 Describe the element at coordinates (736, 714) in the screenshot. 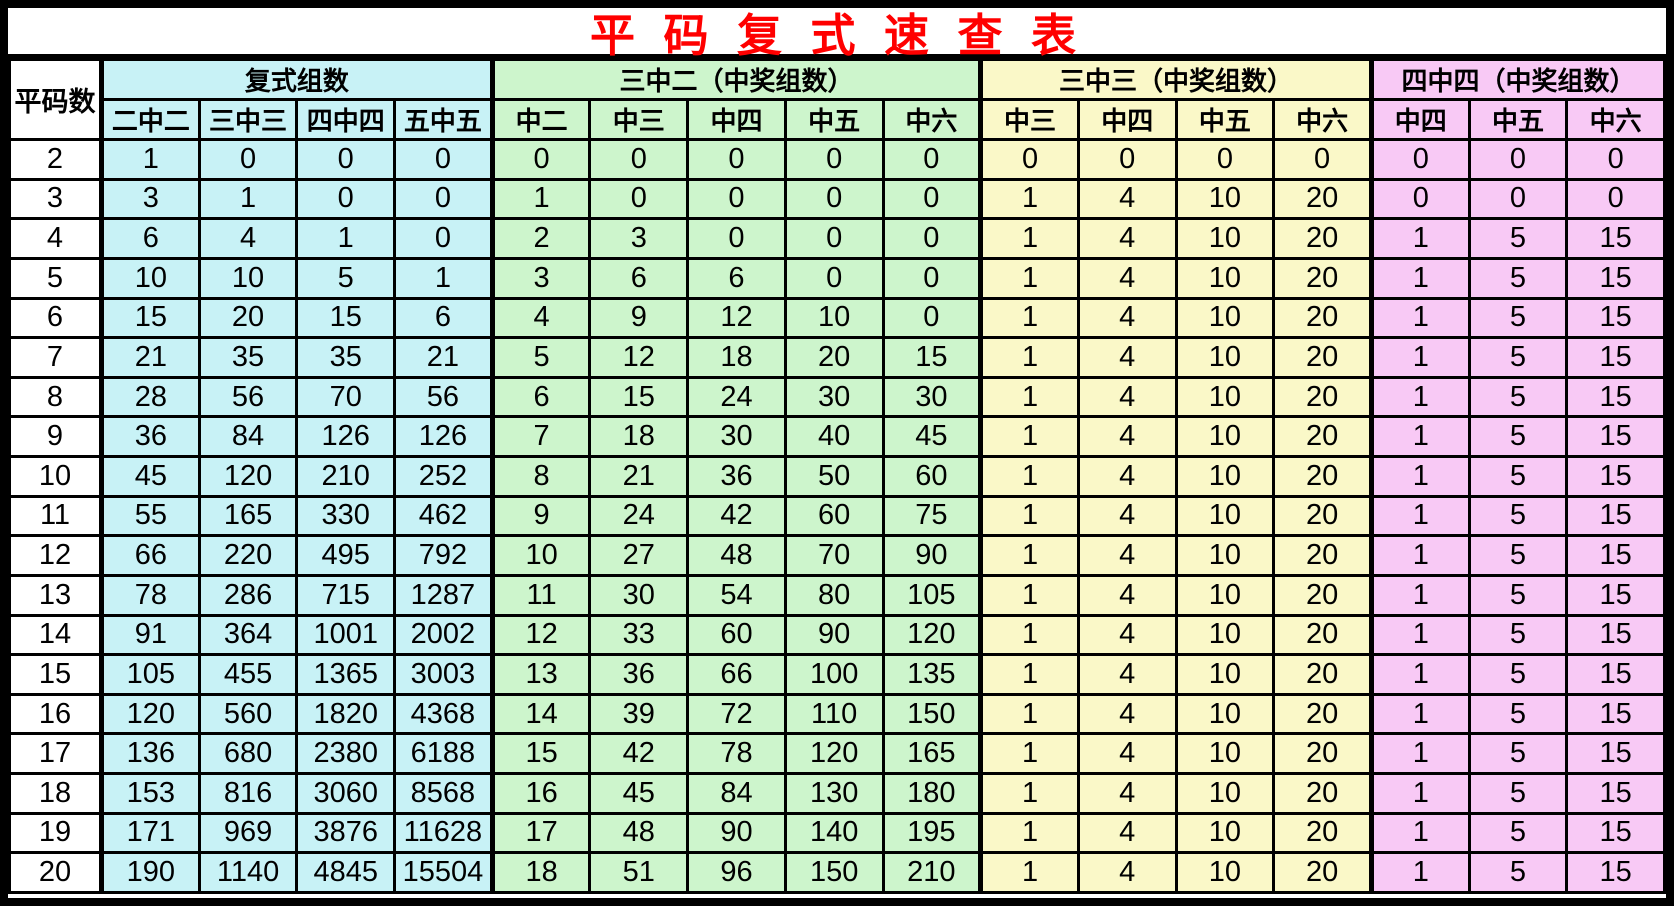

I see `table-cell: 72` at that location.